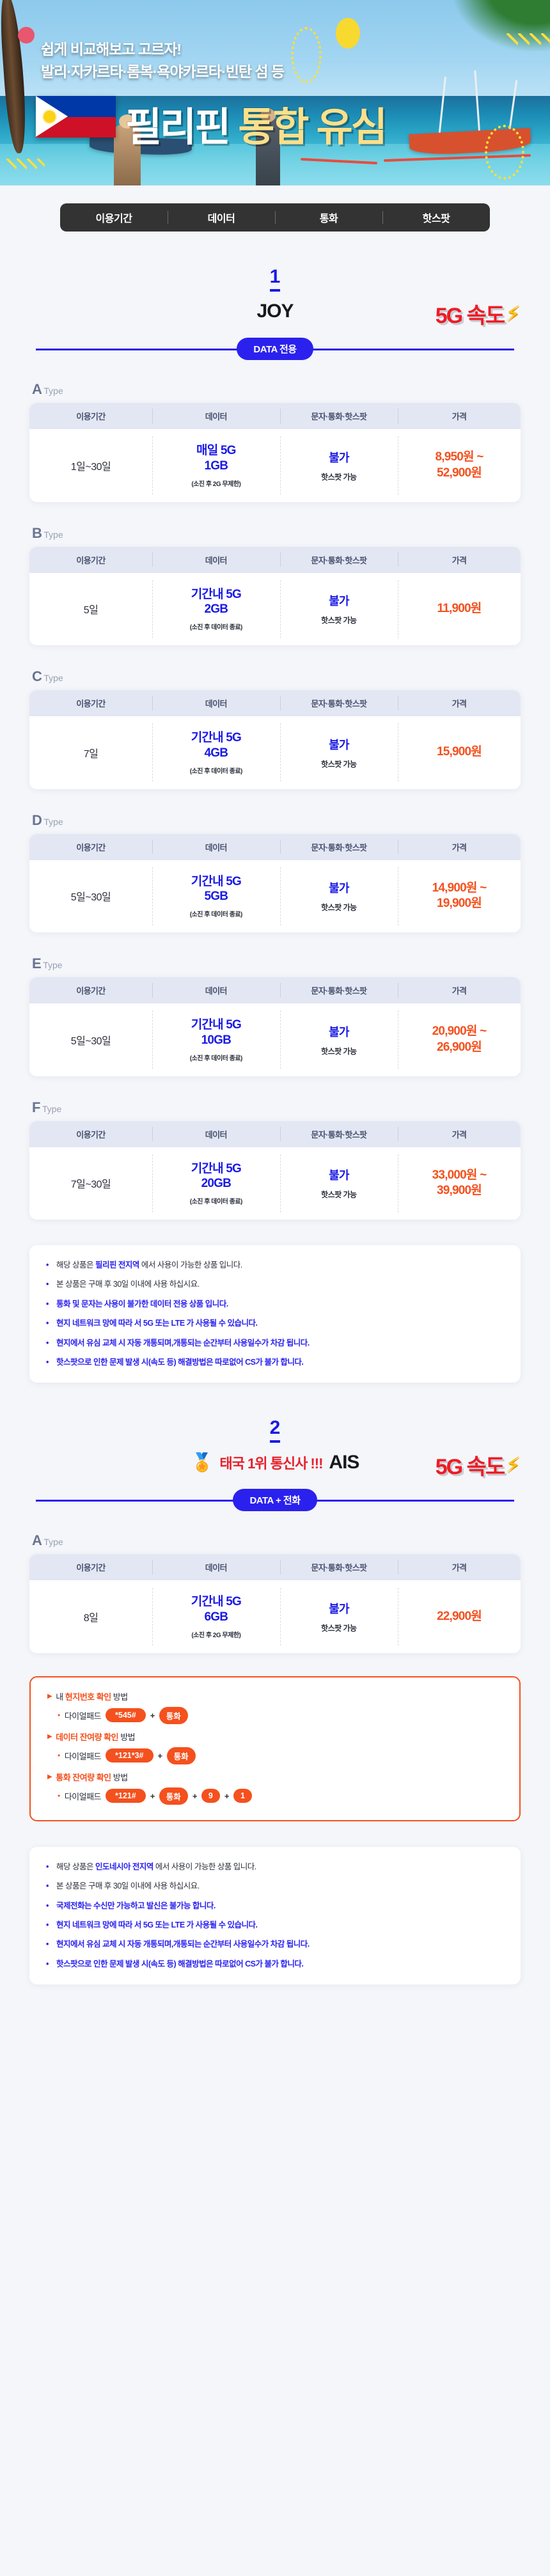  What do you see at coordinates (275, 1465) in the screenshot?
I see `section-brand-row: 🏅 태국 1위 통신사 !!! AIS 5G 속도 ⚡` at bounding box center [275, 1465].